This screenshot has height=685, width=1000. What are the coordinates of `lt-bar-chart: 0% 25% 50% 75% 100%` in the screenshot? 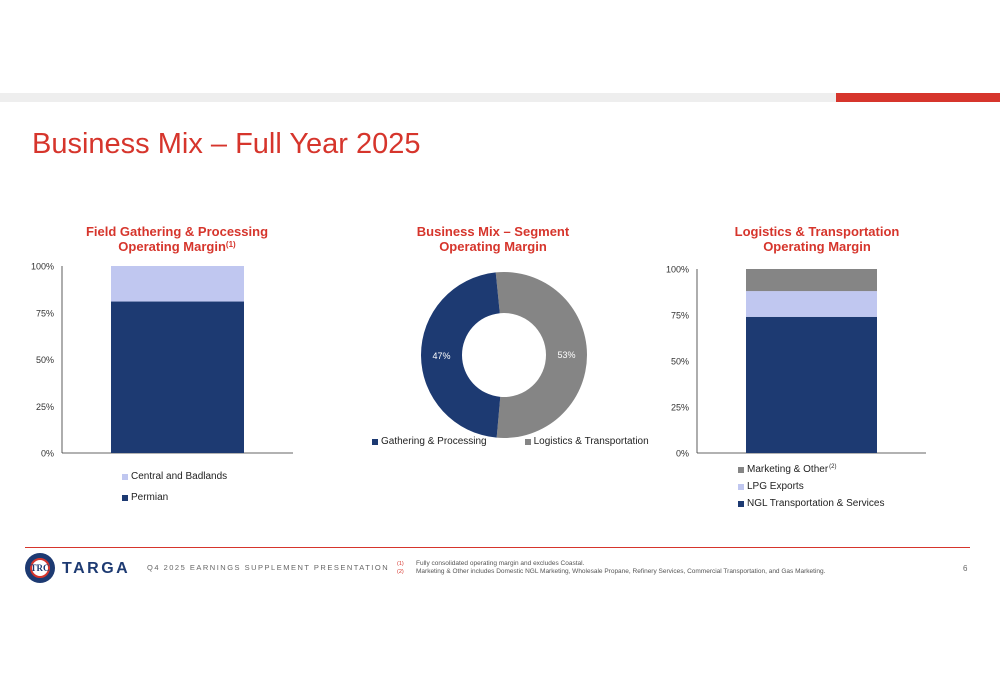 It's located at (796, 362).